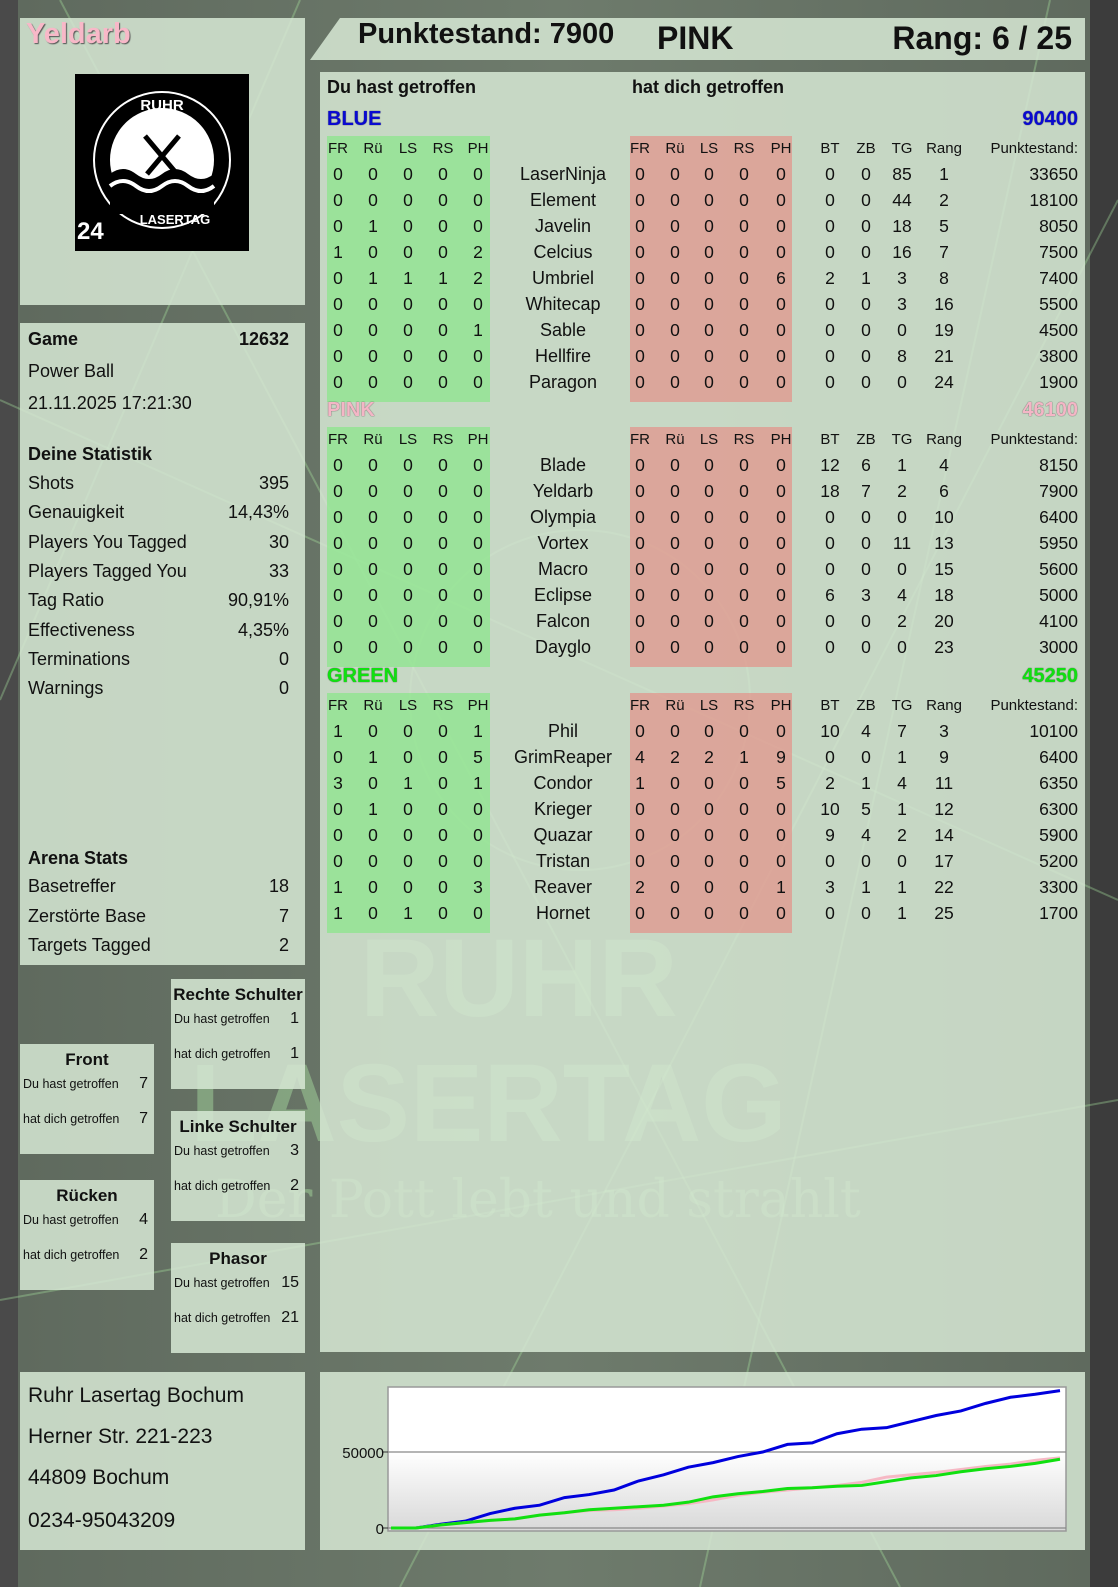  What do you see at coordinates (830, 491) in the screenshot?
I see `stat-cell: 18` at bounding box center [830, 491].